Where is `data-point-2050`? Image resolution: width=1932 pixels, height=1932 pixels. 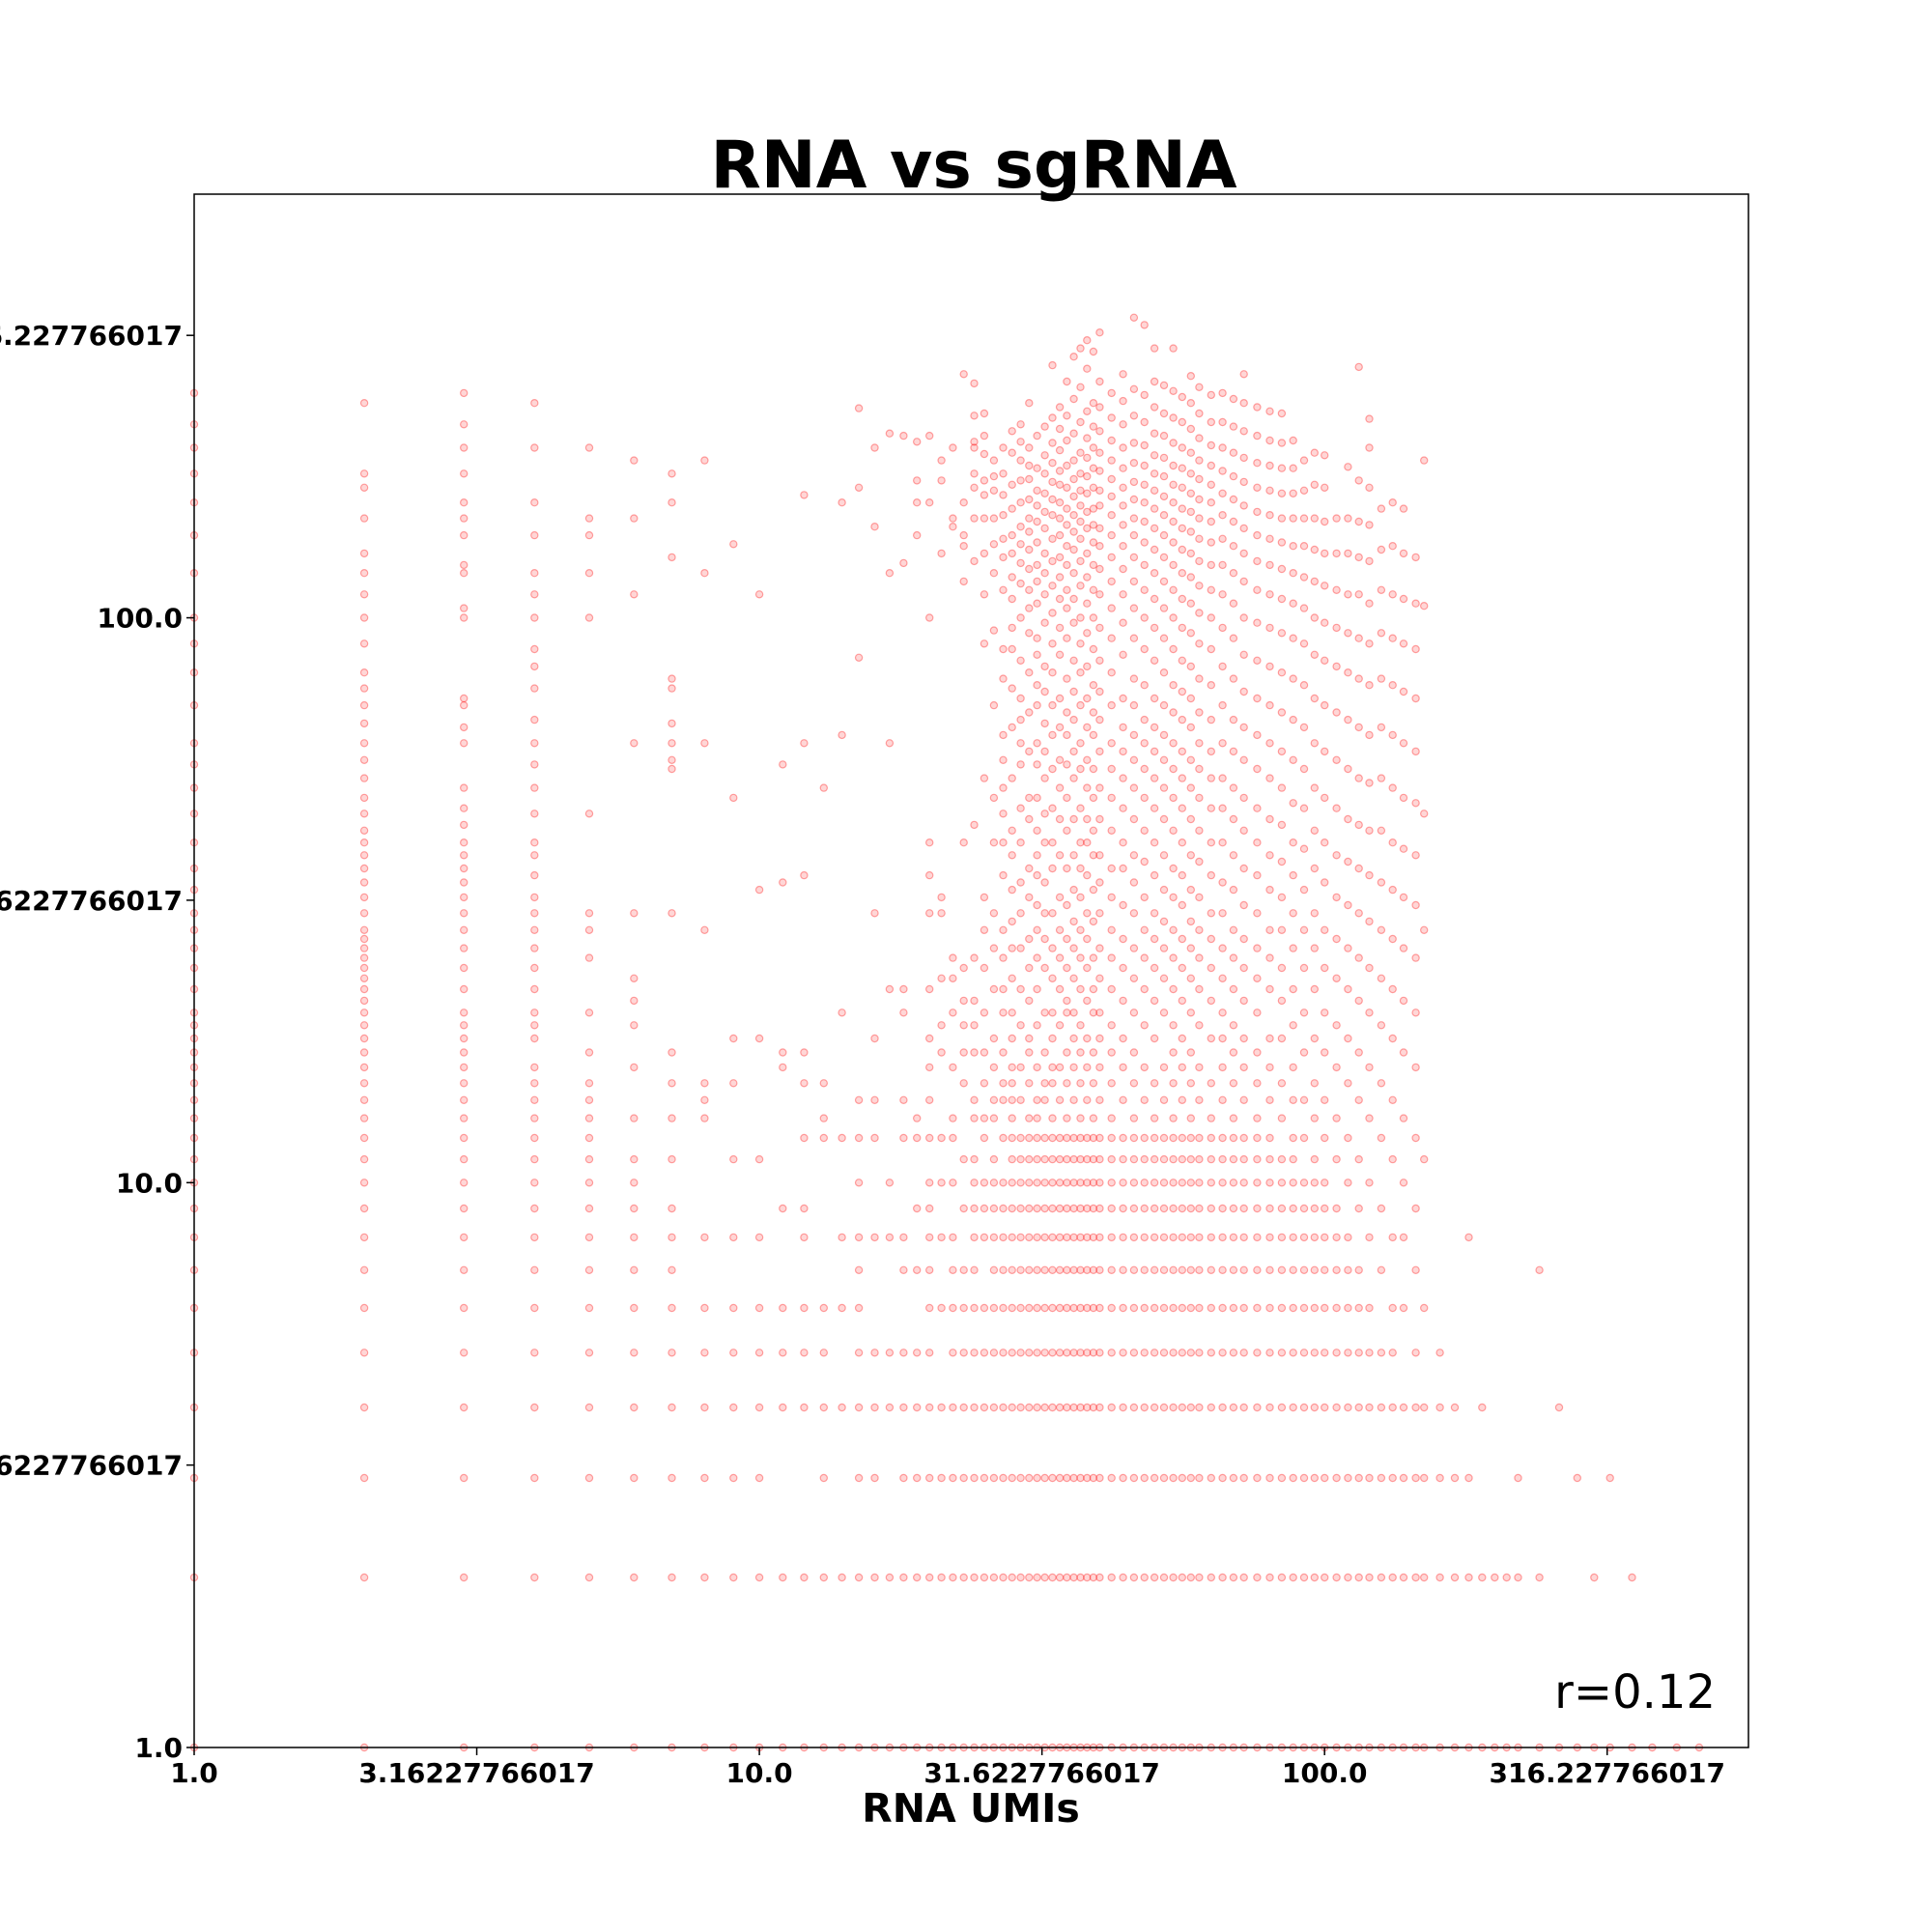
data-point-2050 is located at coordinates (1482, 1577).